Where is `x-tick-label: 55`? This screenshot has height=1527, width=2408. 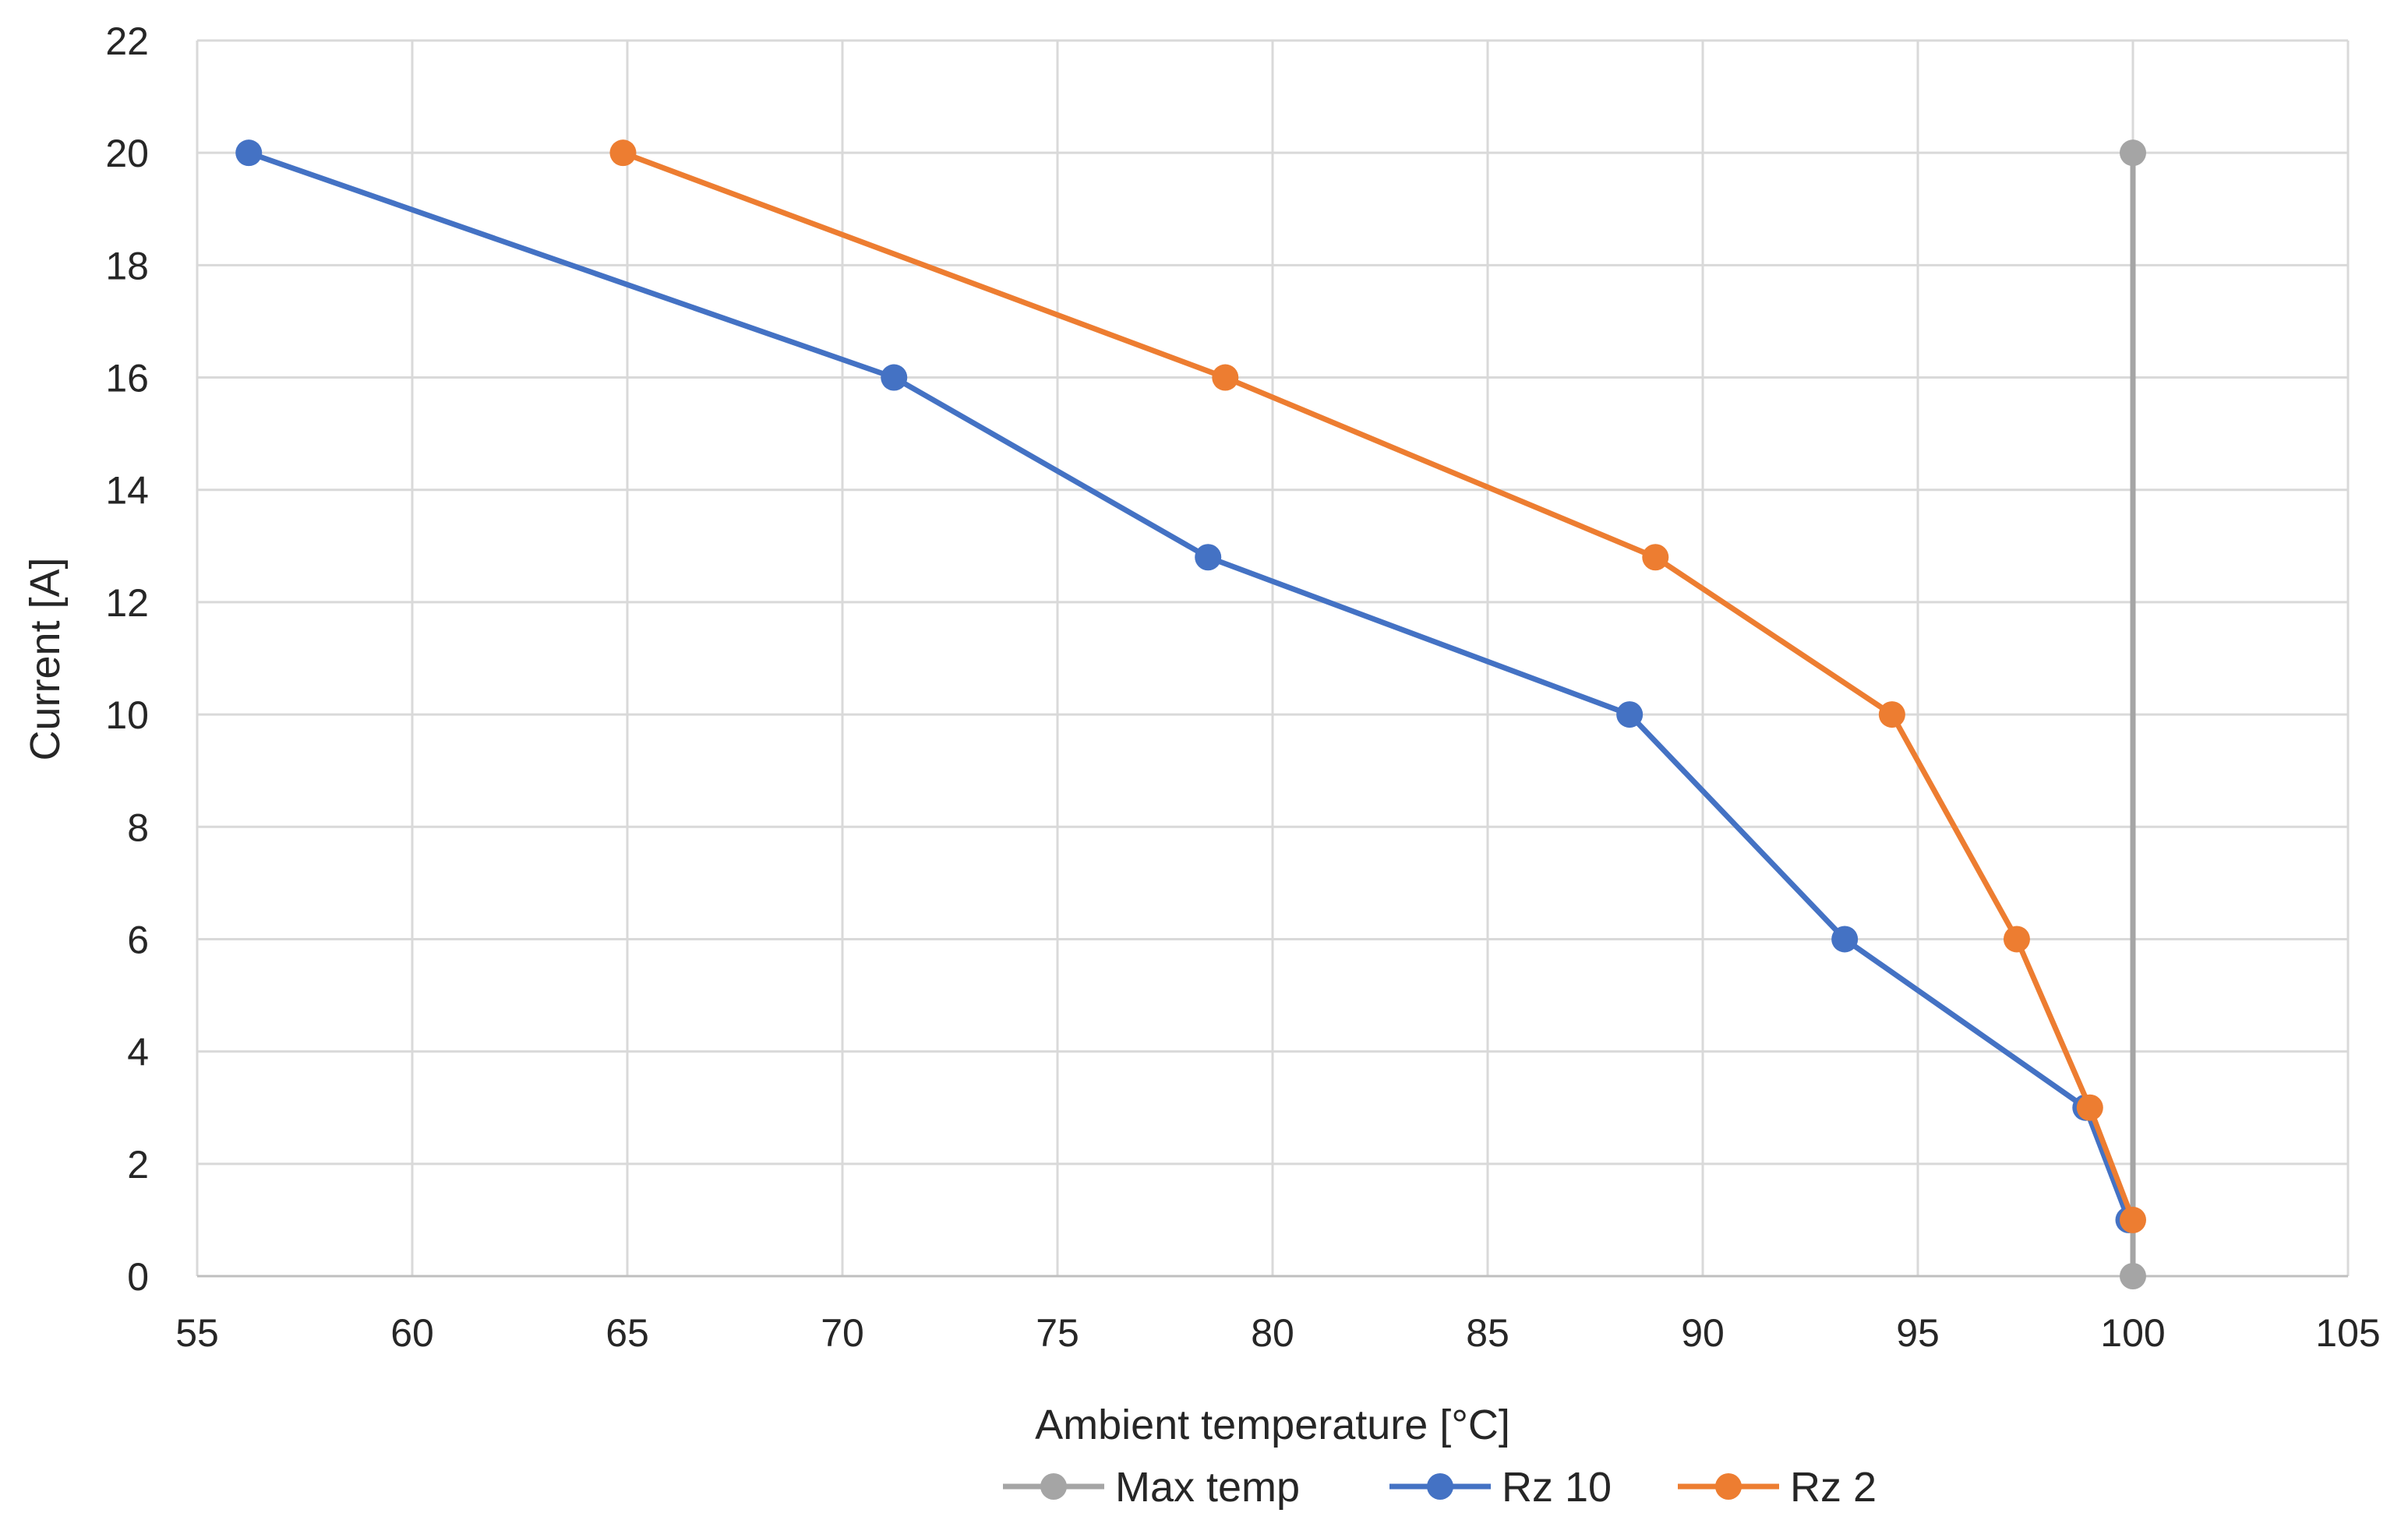
x-tick-label: 55 is located at coordinates (197, 1333).